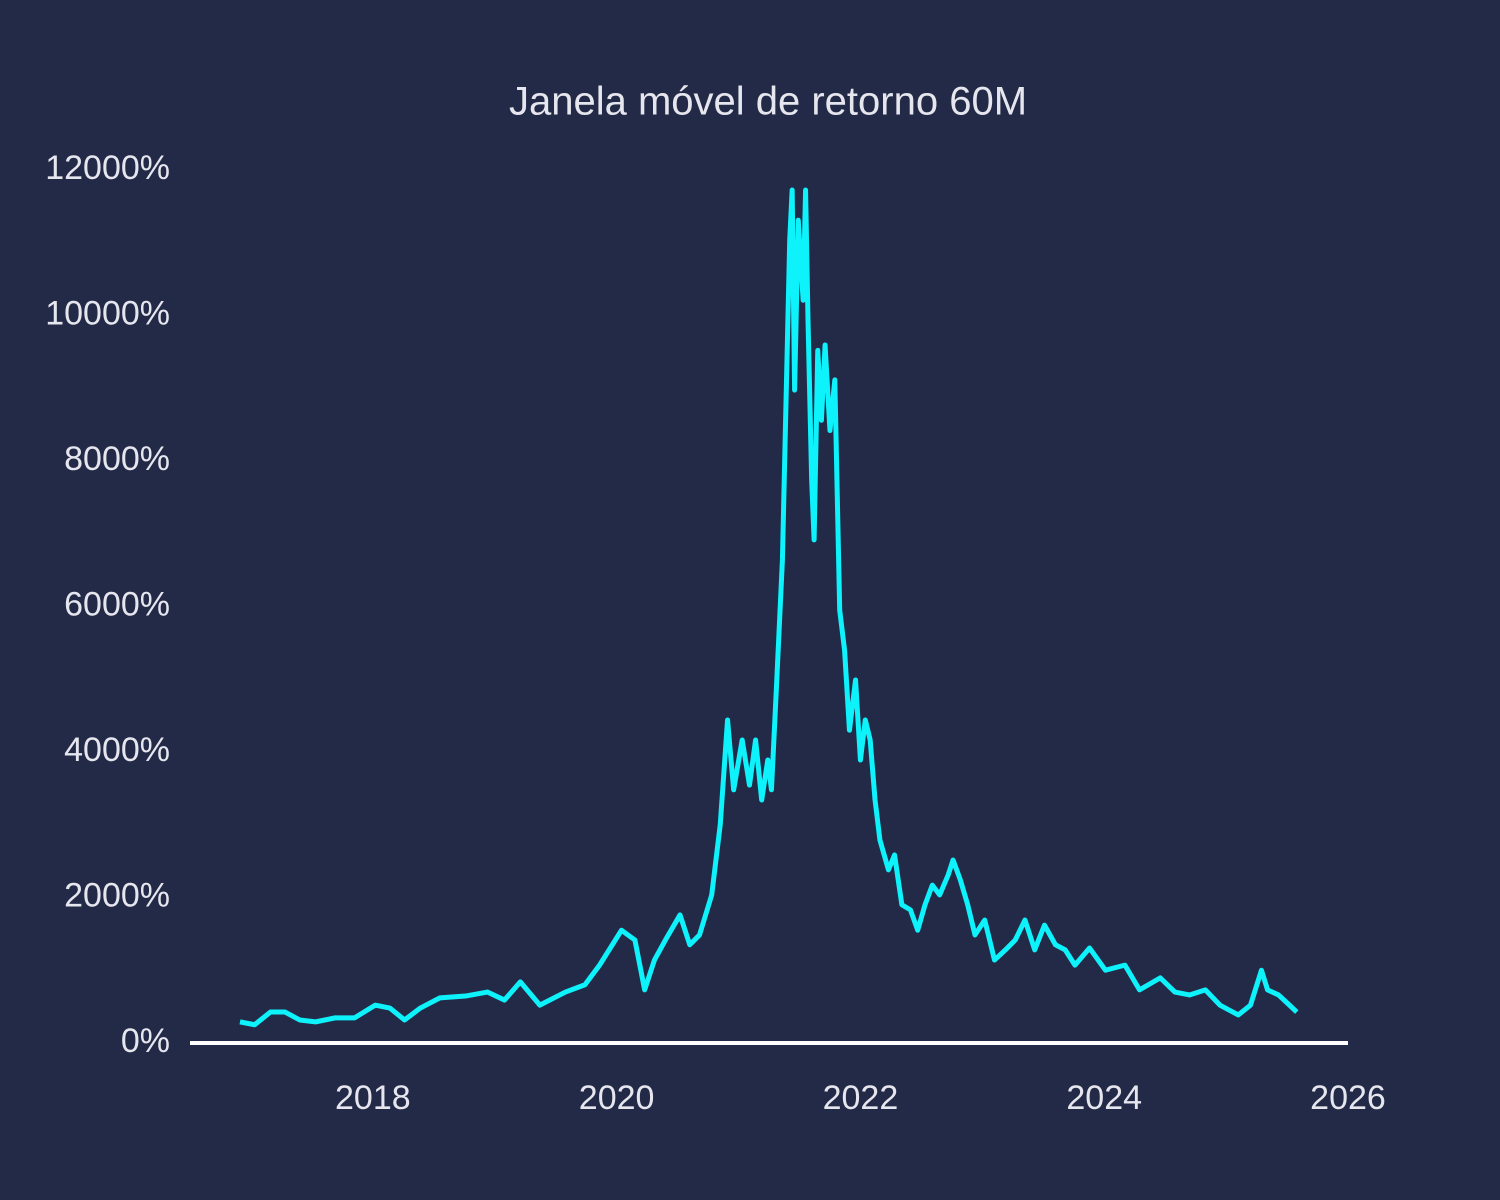  I want to click on y-tick-label: 0%, so click(145, 1041).